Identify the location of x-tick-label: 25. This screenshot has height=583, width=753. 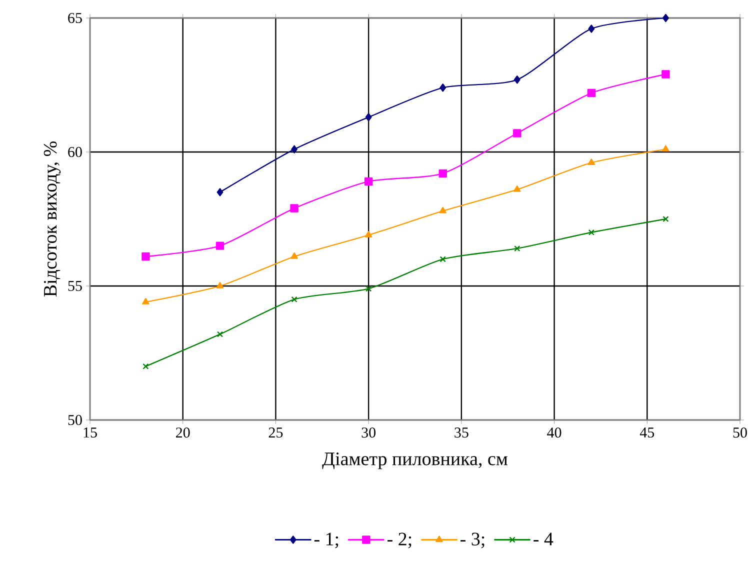
(275, 433).